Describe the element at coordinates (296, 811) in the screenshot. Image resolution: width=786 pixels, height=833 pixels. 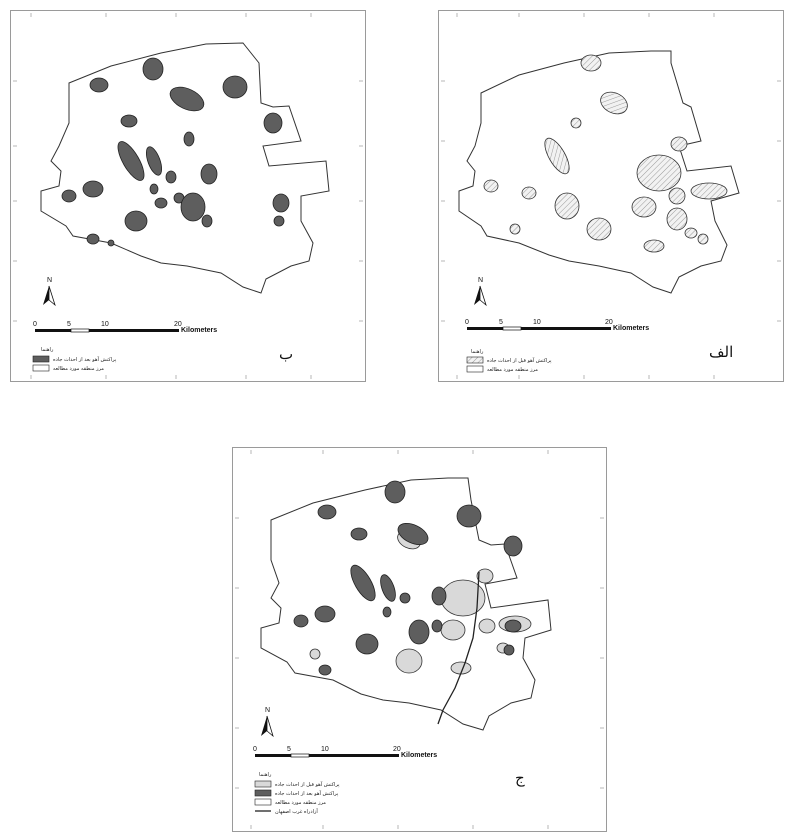
I see `svg-text: آزادراه غرب اصفهان` at that location.